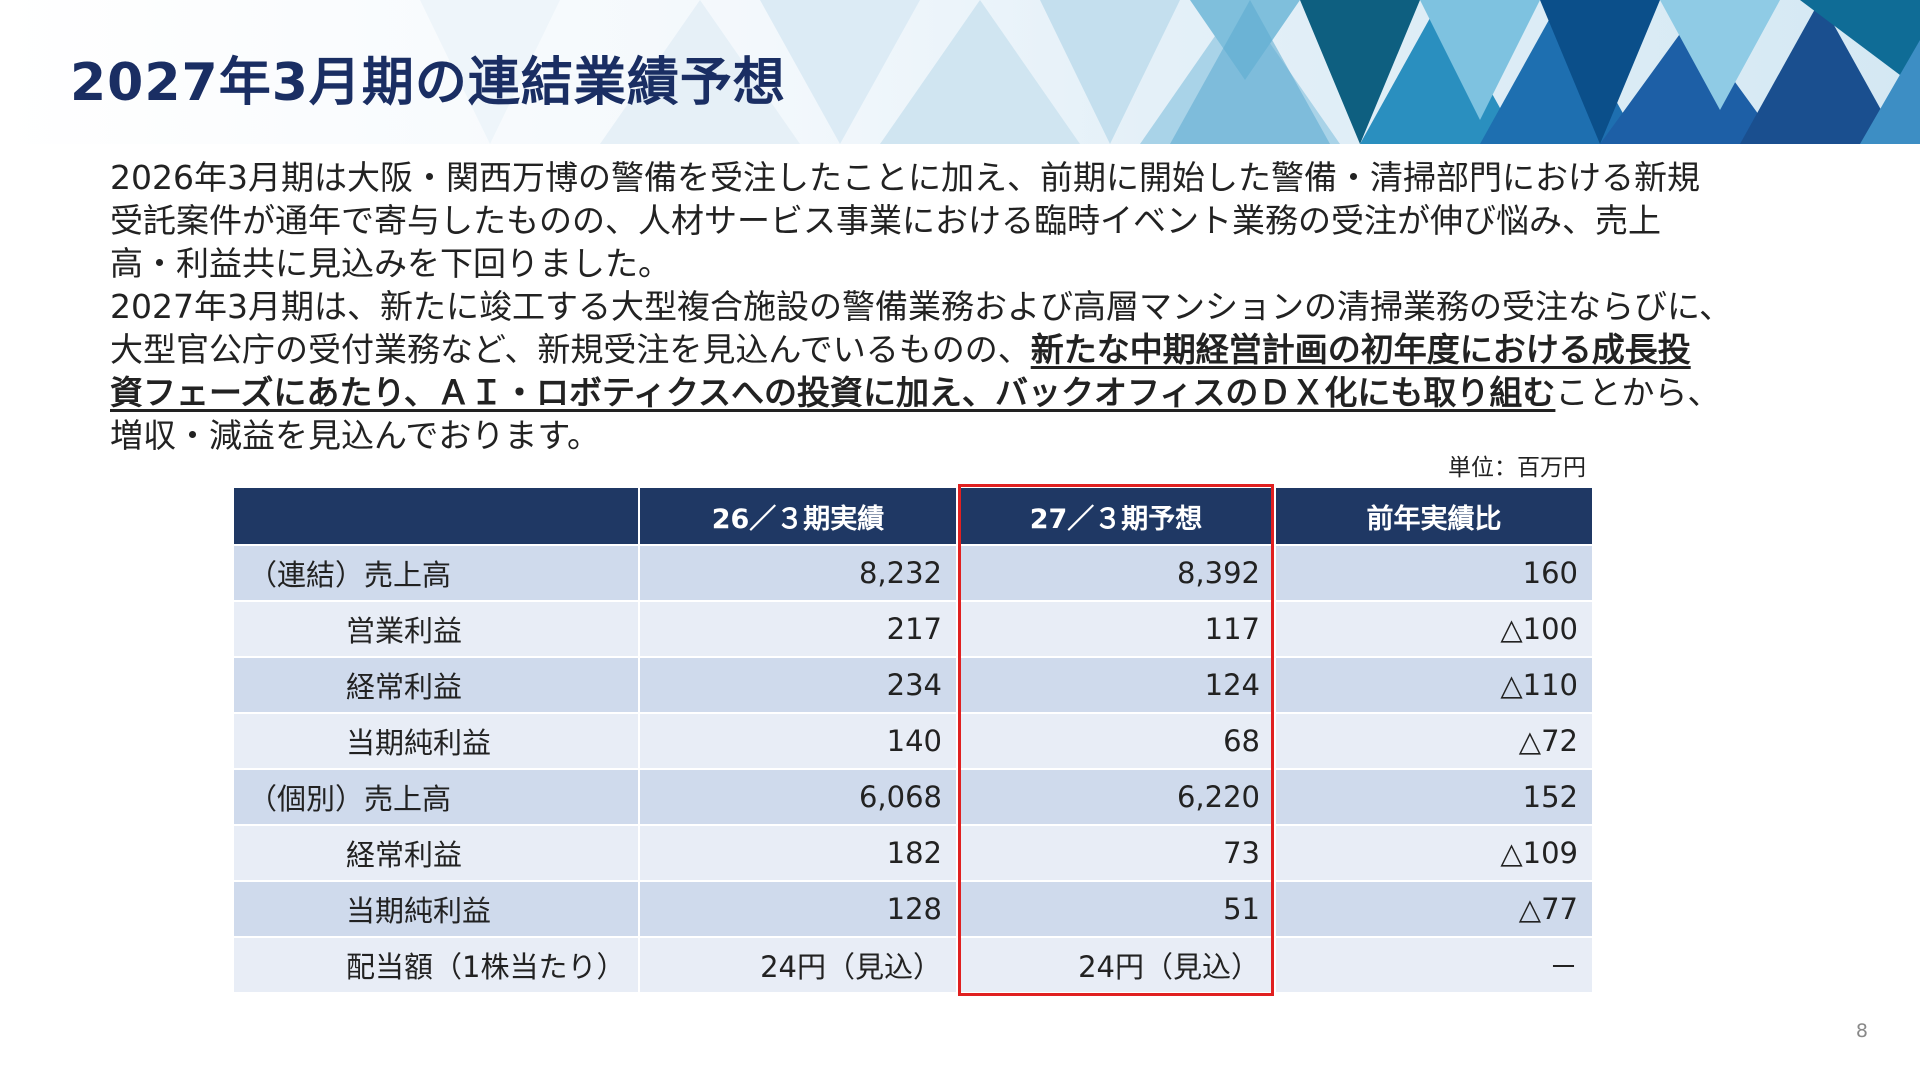 The height and width of the screenshot is (1080, 1920). What do you see at coordinates (1517, 468) in the screenshot?
I see `unit-label: 単位：百万円` at bounding box center [1517, 468].